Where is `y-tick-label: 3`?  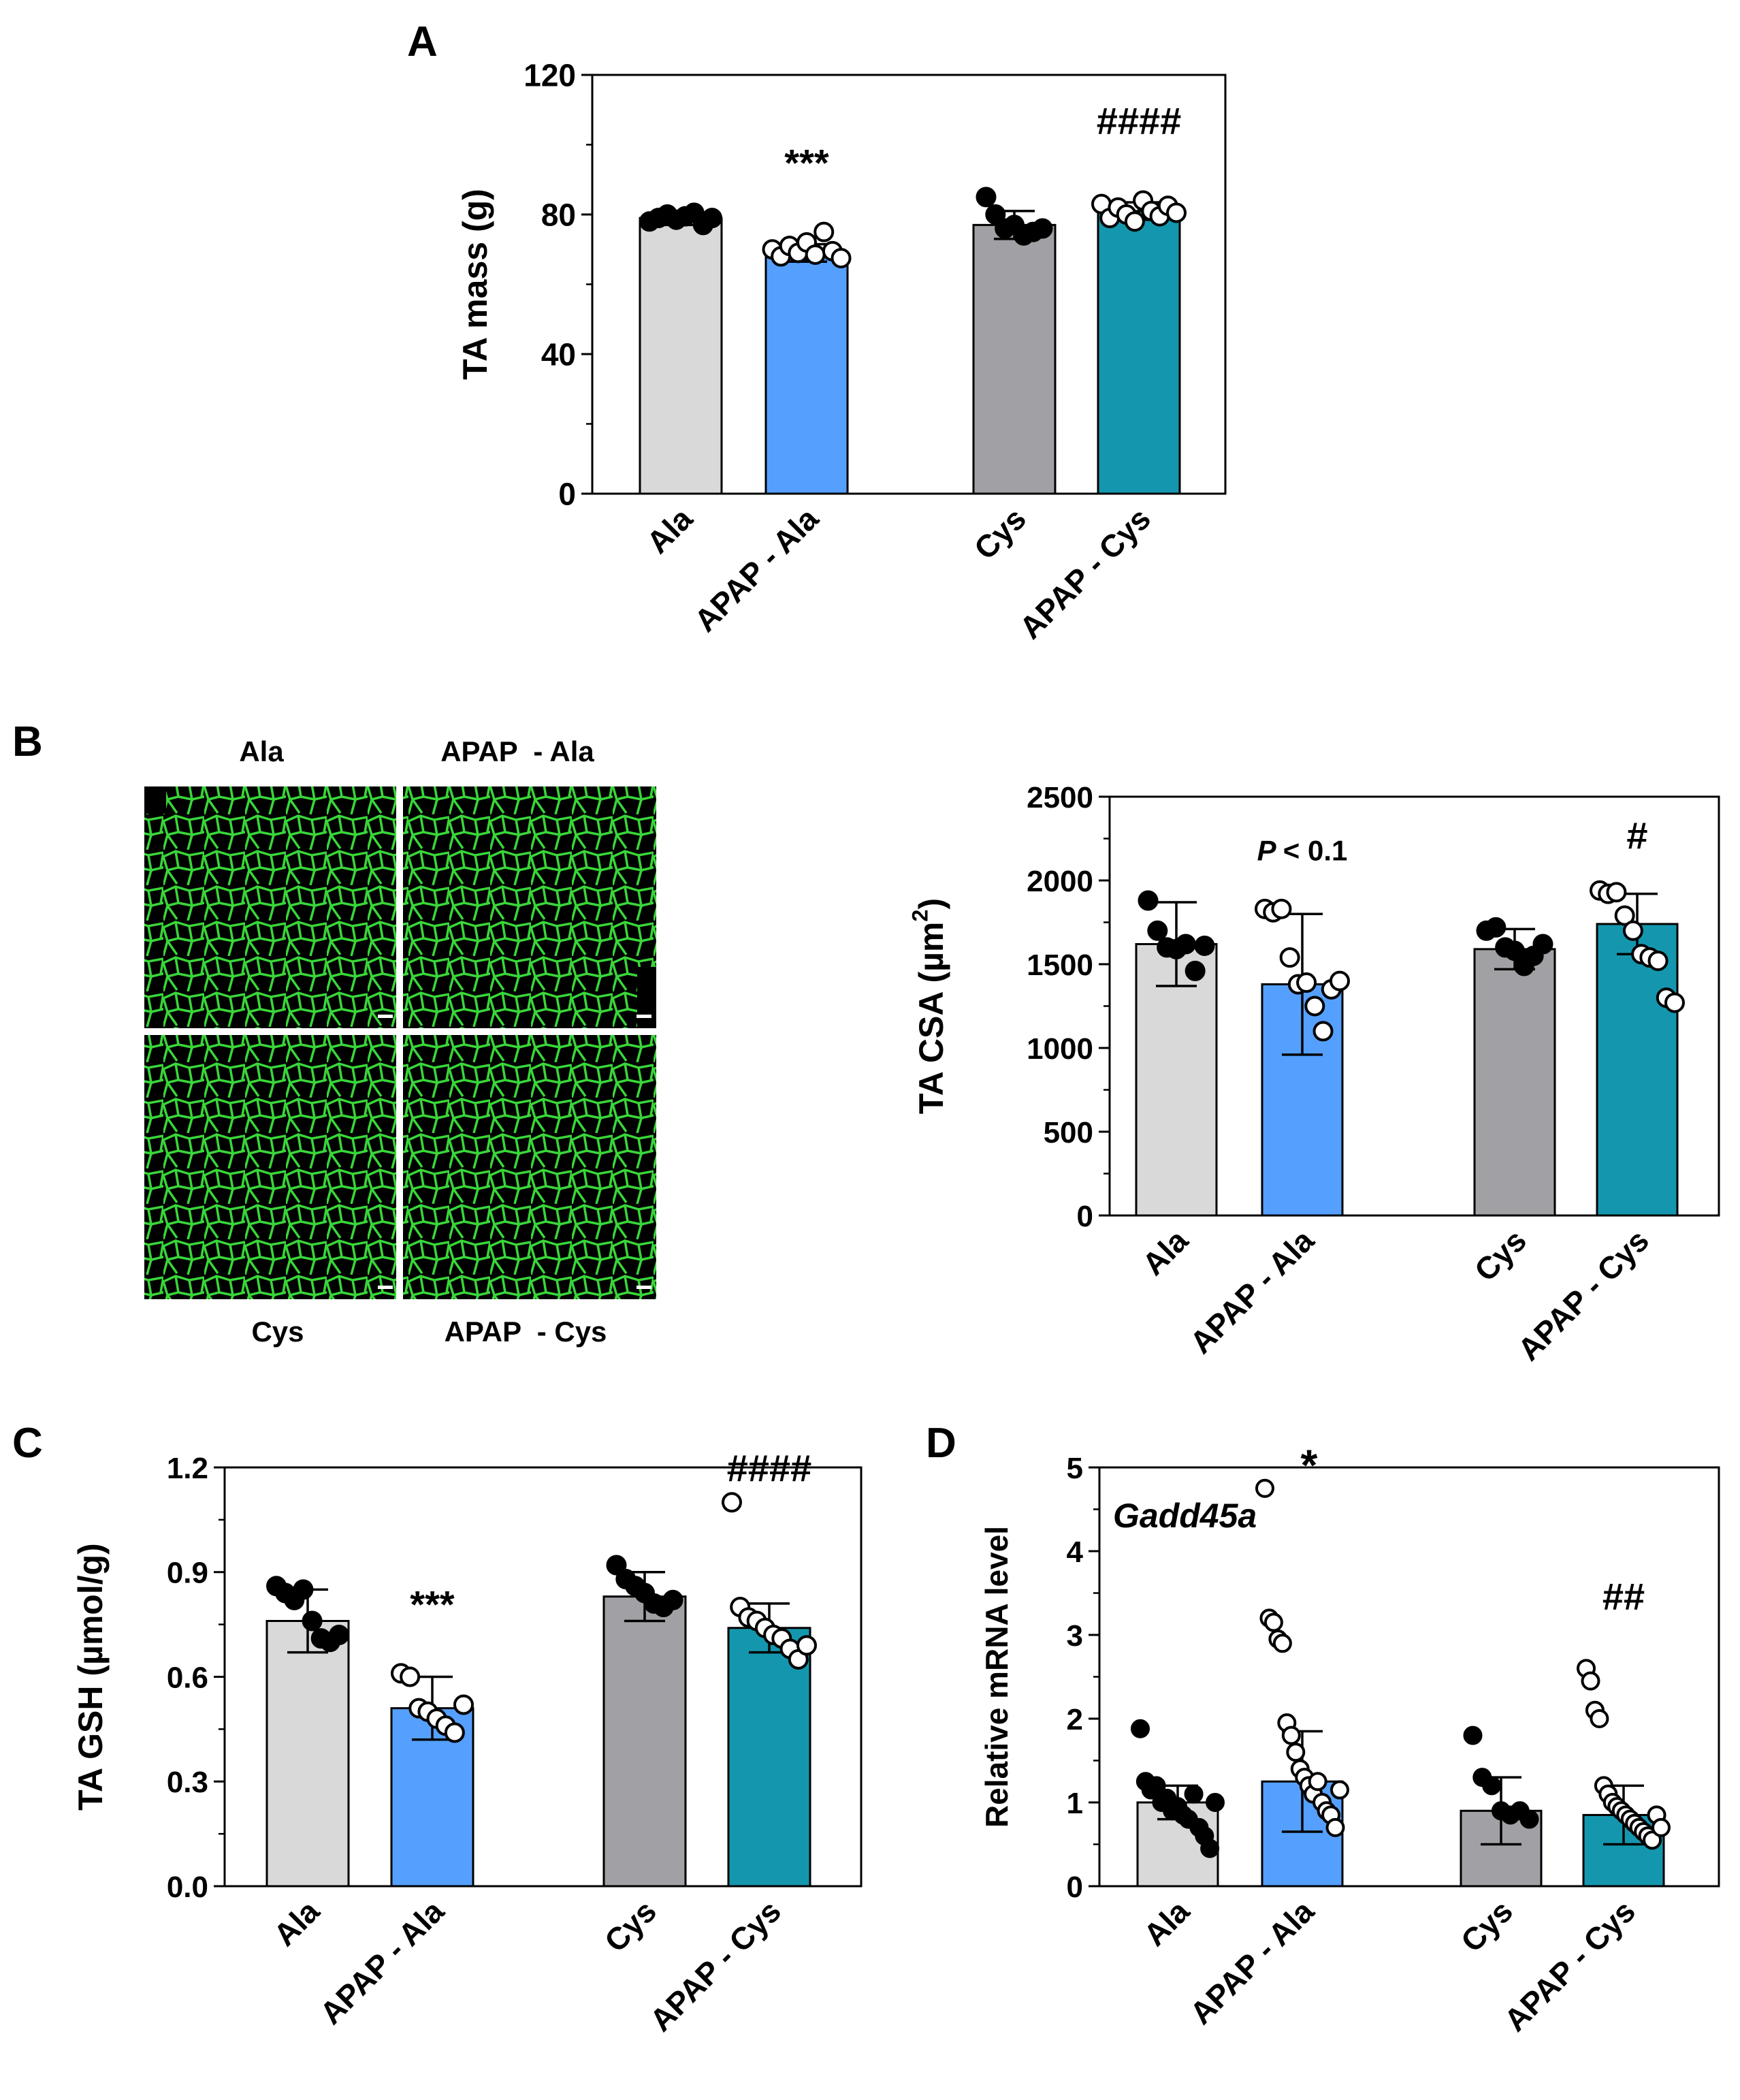
y-tick-label: 3 is located at coordinates (1075, 1636).